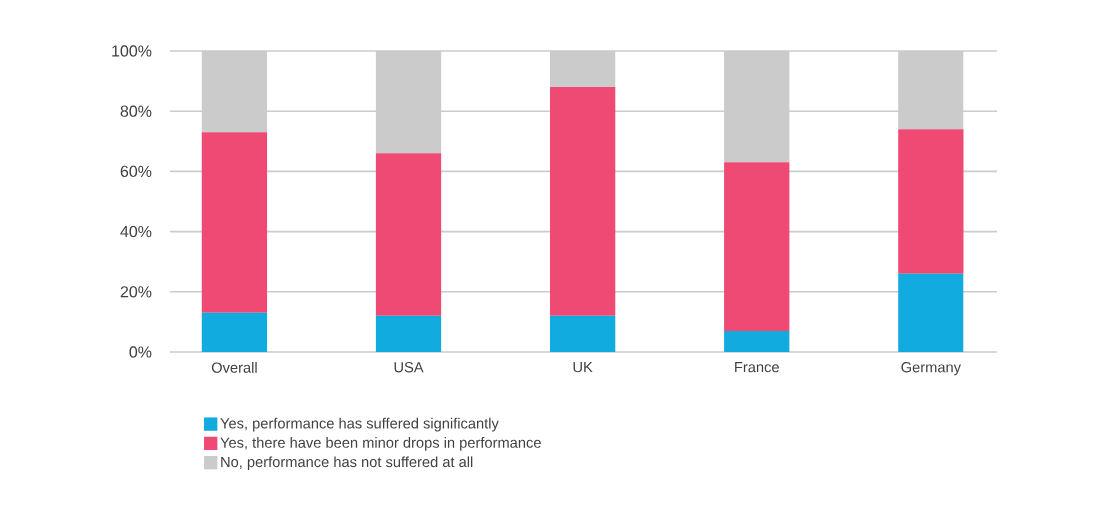 The image size is (1104, 506). I want to click on y-tick-label: 0%, so click(140, 352).